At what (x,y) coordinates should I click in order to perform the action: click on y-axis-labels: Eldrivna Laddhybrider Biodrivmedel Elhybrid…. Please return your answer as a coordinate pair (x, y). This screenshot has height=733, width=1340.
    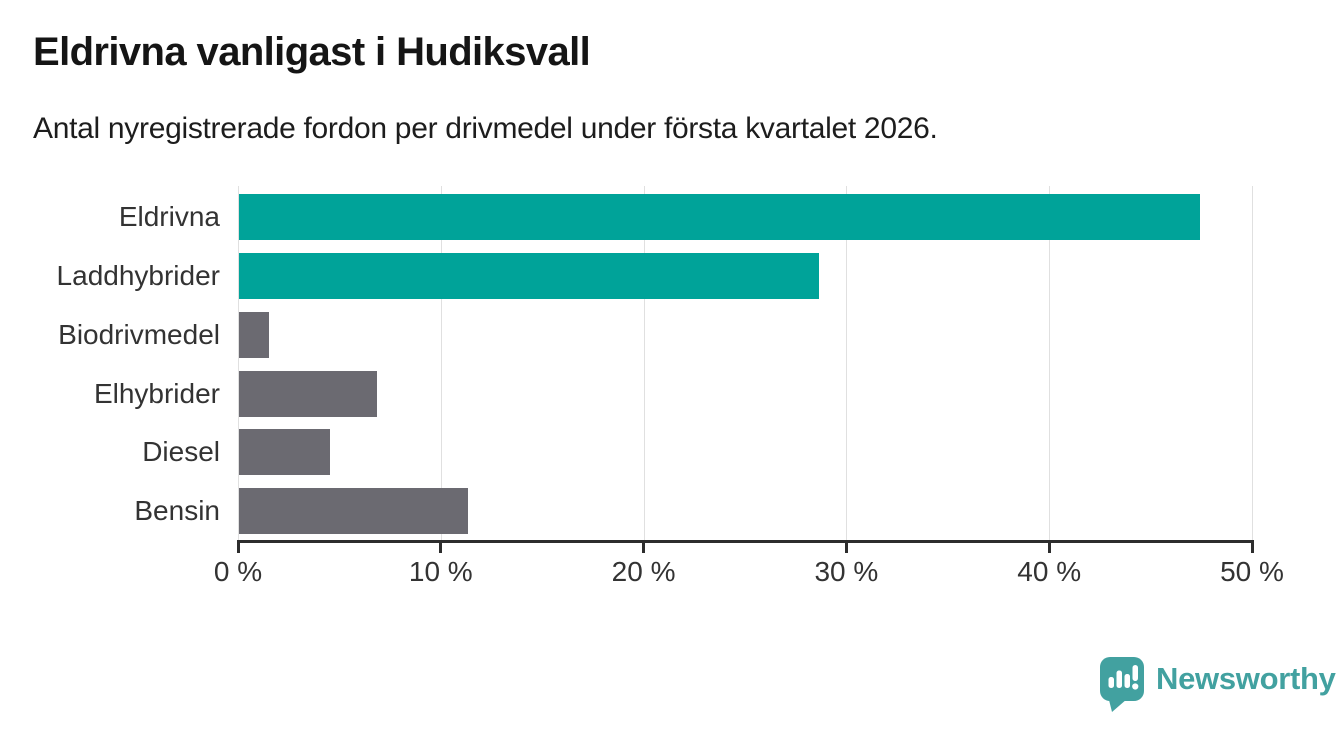
    Looking at the image, I should click on (110, 364).